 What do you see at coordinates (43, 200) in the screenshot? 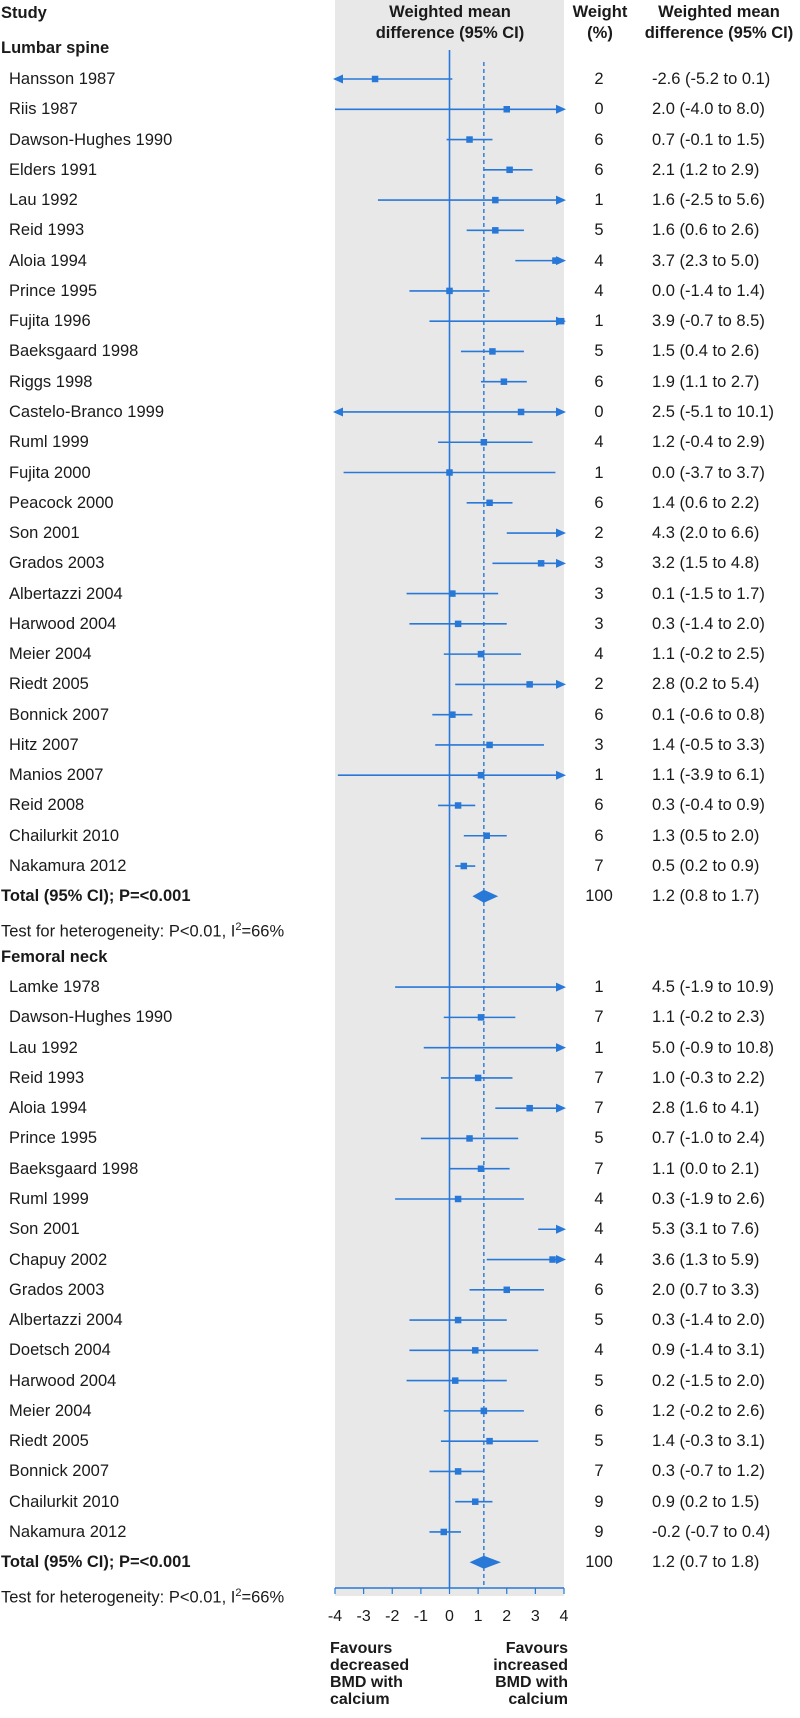
I see `study-name: Lau 1992` at bounding box center [43, 200].